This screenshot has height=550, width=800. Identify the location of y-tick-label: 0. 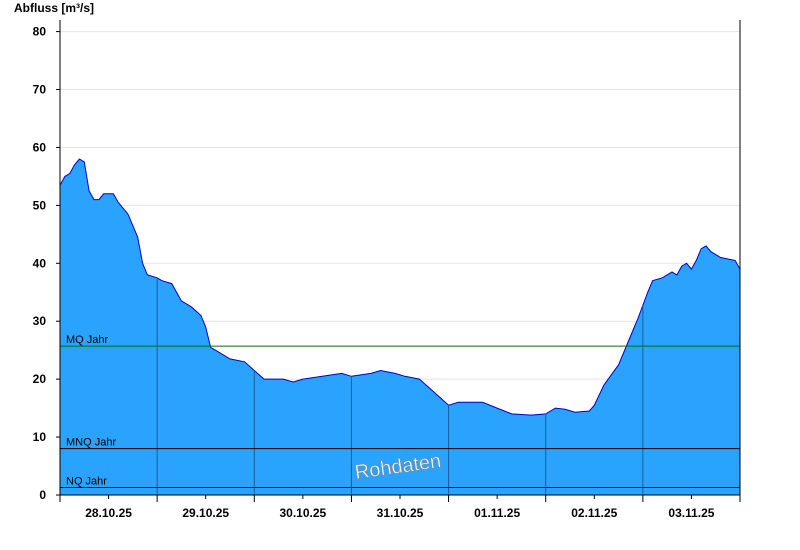
(42, 495).